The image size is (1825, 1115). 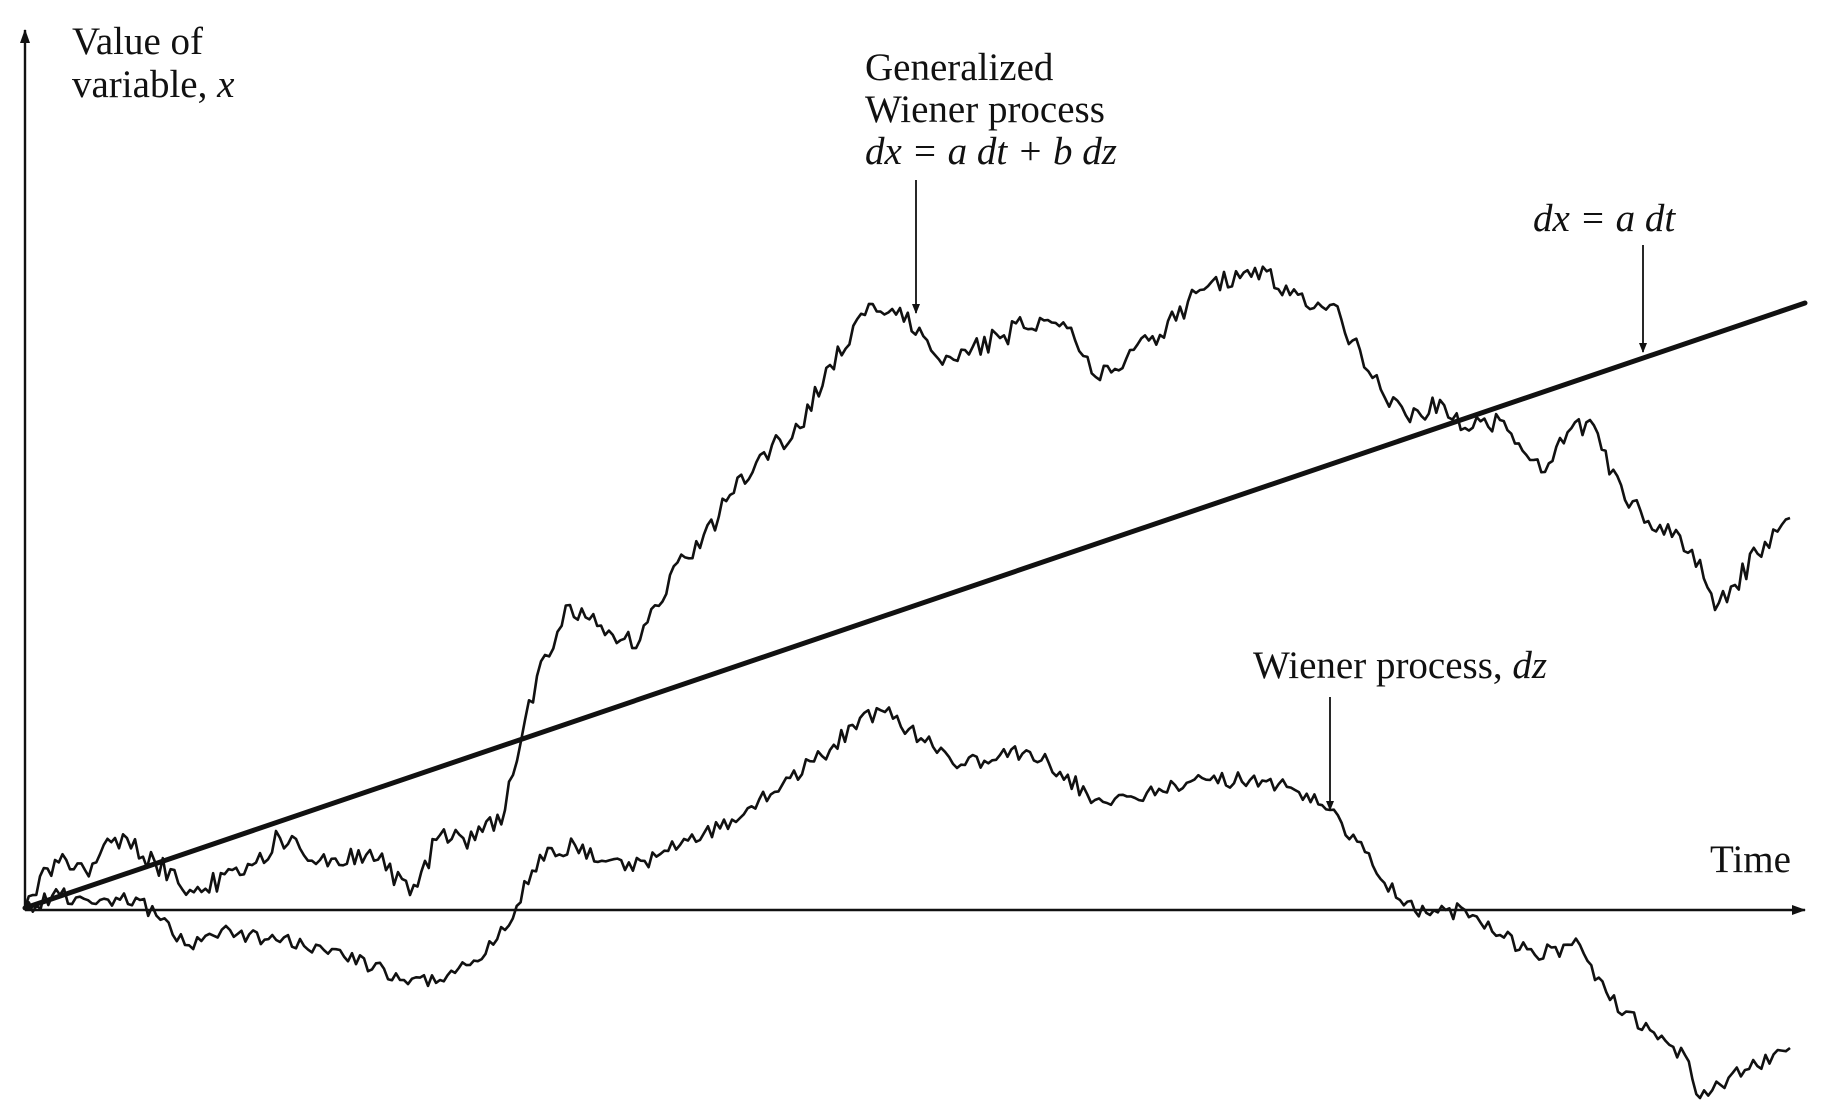 I want to click on x-axis-label: Time, so click(x=1750, y=859).